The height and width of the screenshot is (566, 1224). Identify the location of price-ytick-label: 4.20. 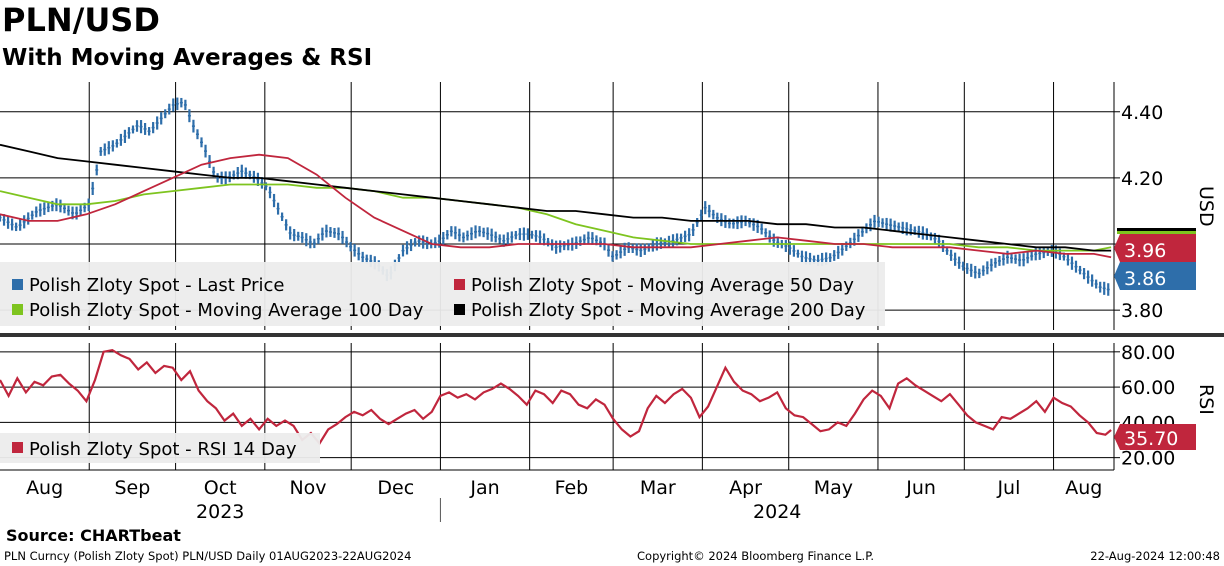
(1142, 179).